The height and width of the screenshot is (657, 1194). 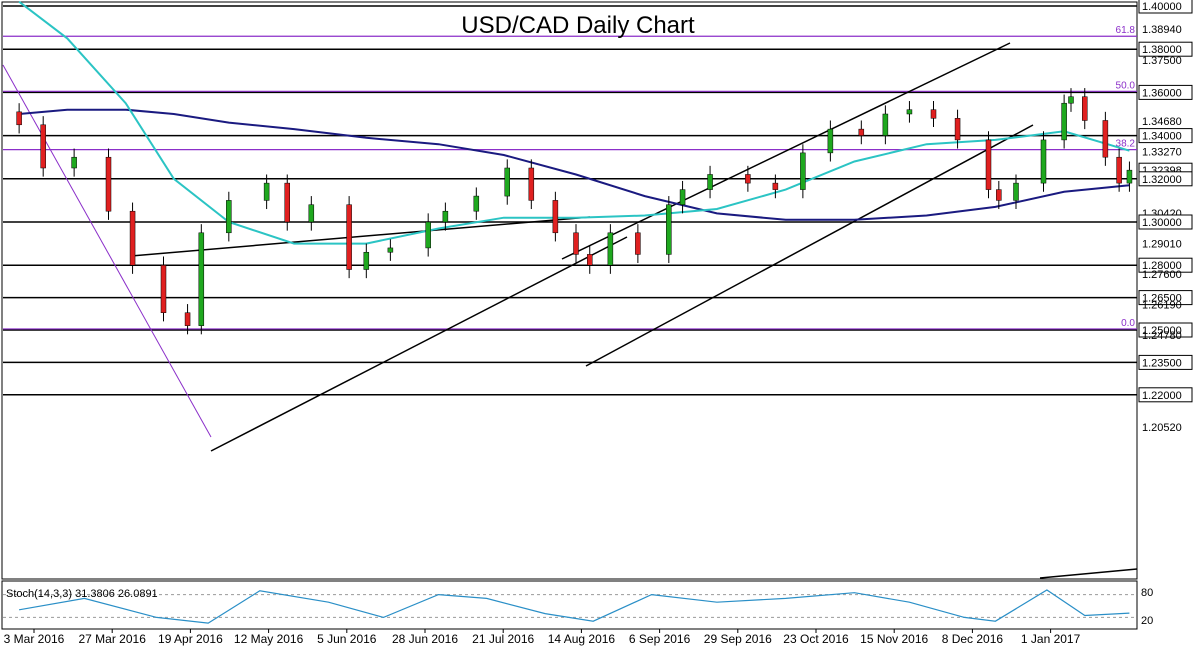 I want to click on channel-line-a, so click(x=419, y=344).